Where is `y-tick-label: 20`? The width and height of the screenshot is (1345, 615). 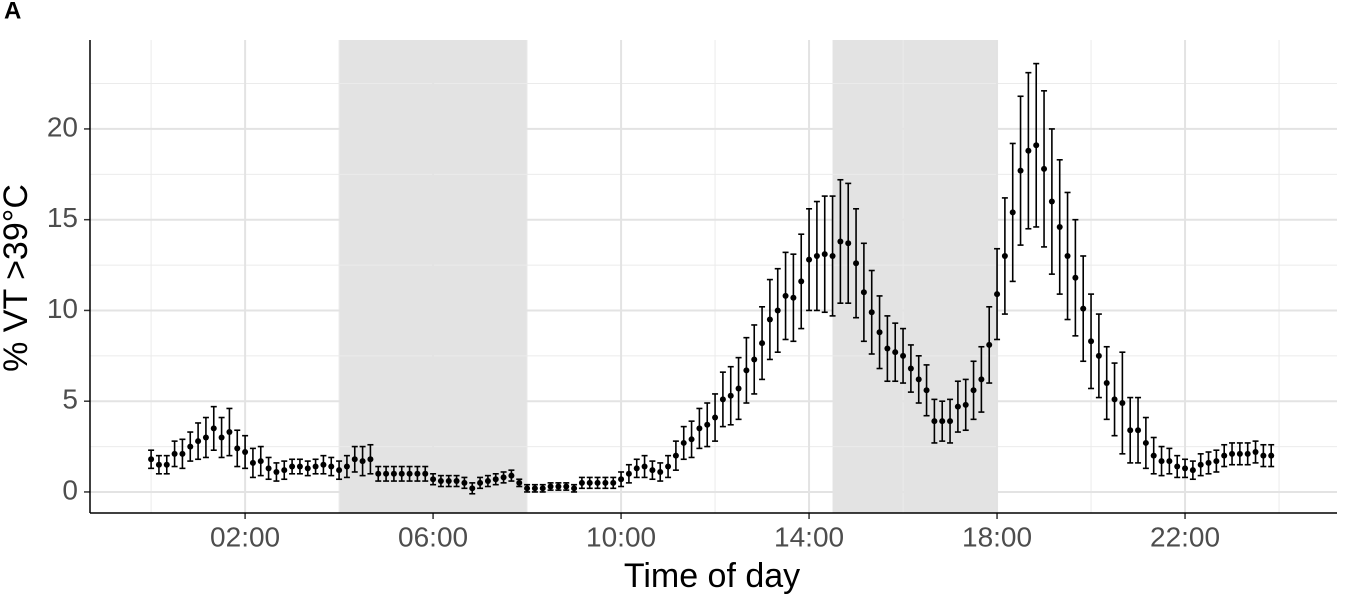
y-tick-label: 20 is located at coordinates (62, 126).